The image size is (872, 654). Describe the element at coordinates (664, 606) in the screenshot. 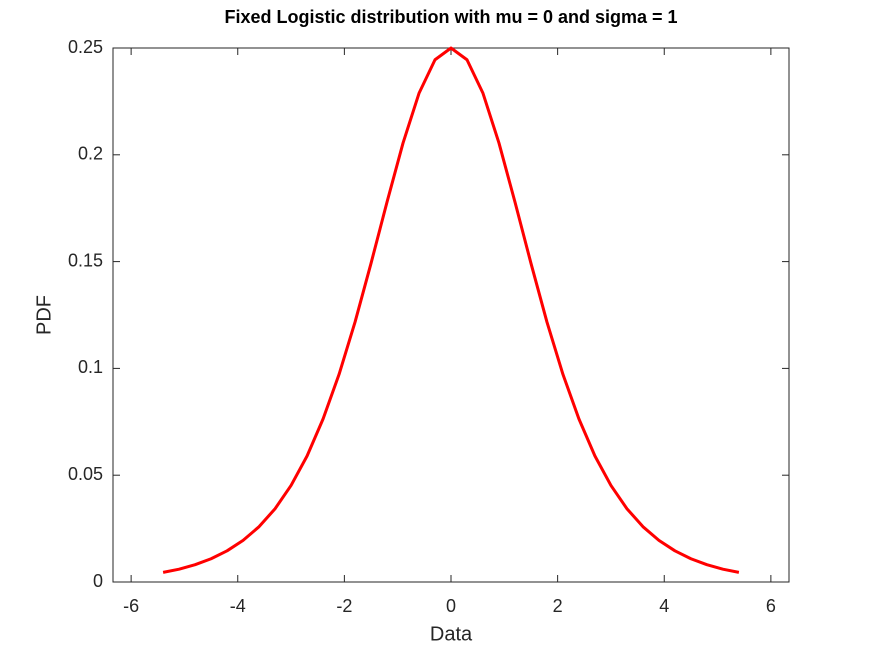

I see `x-tick-label: 4` at that location.